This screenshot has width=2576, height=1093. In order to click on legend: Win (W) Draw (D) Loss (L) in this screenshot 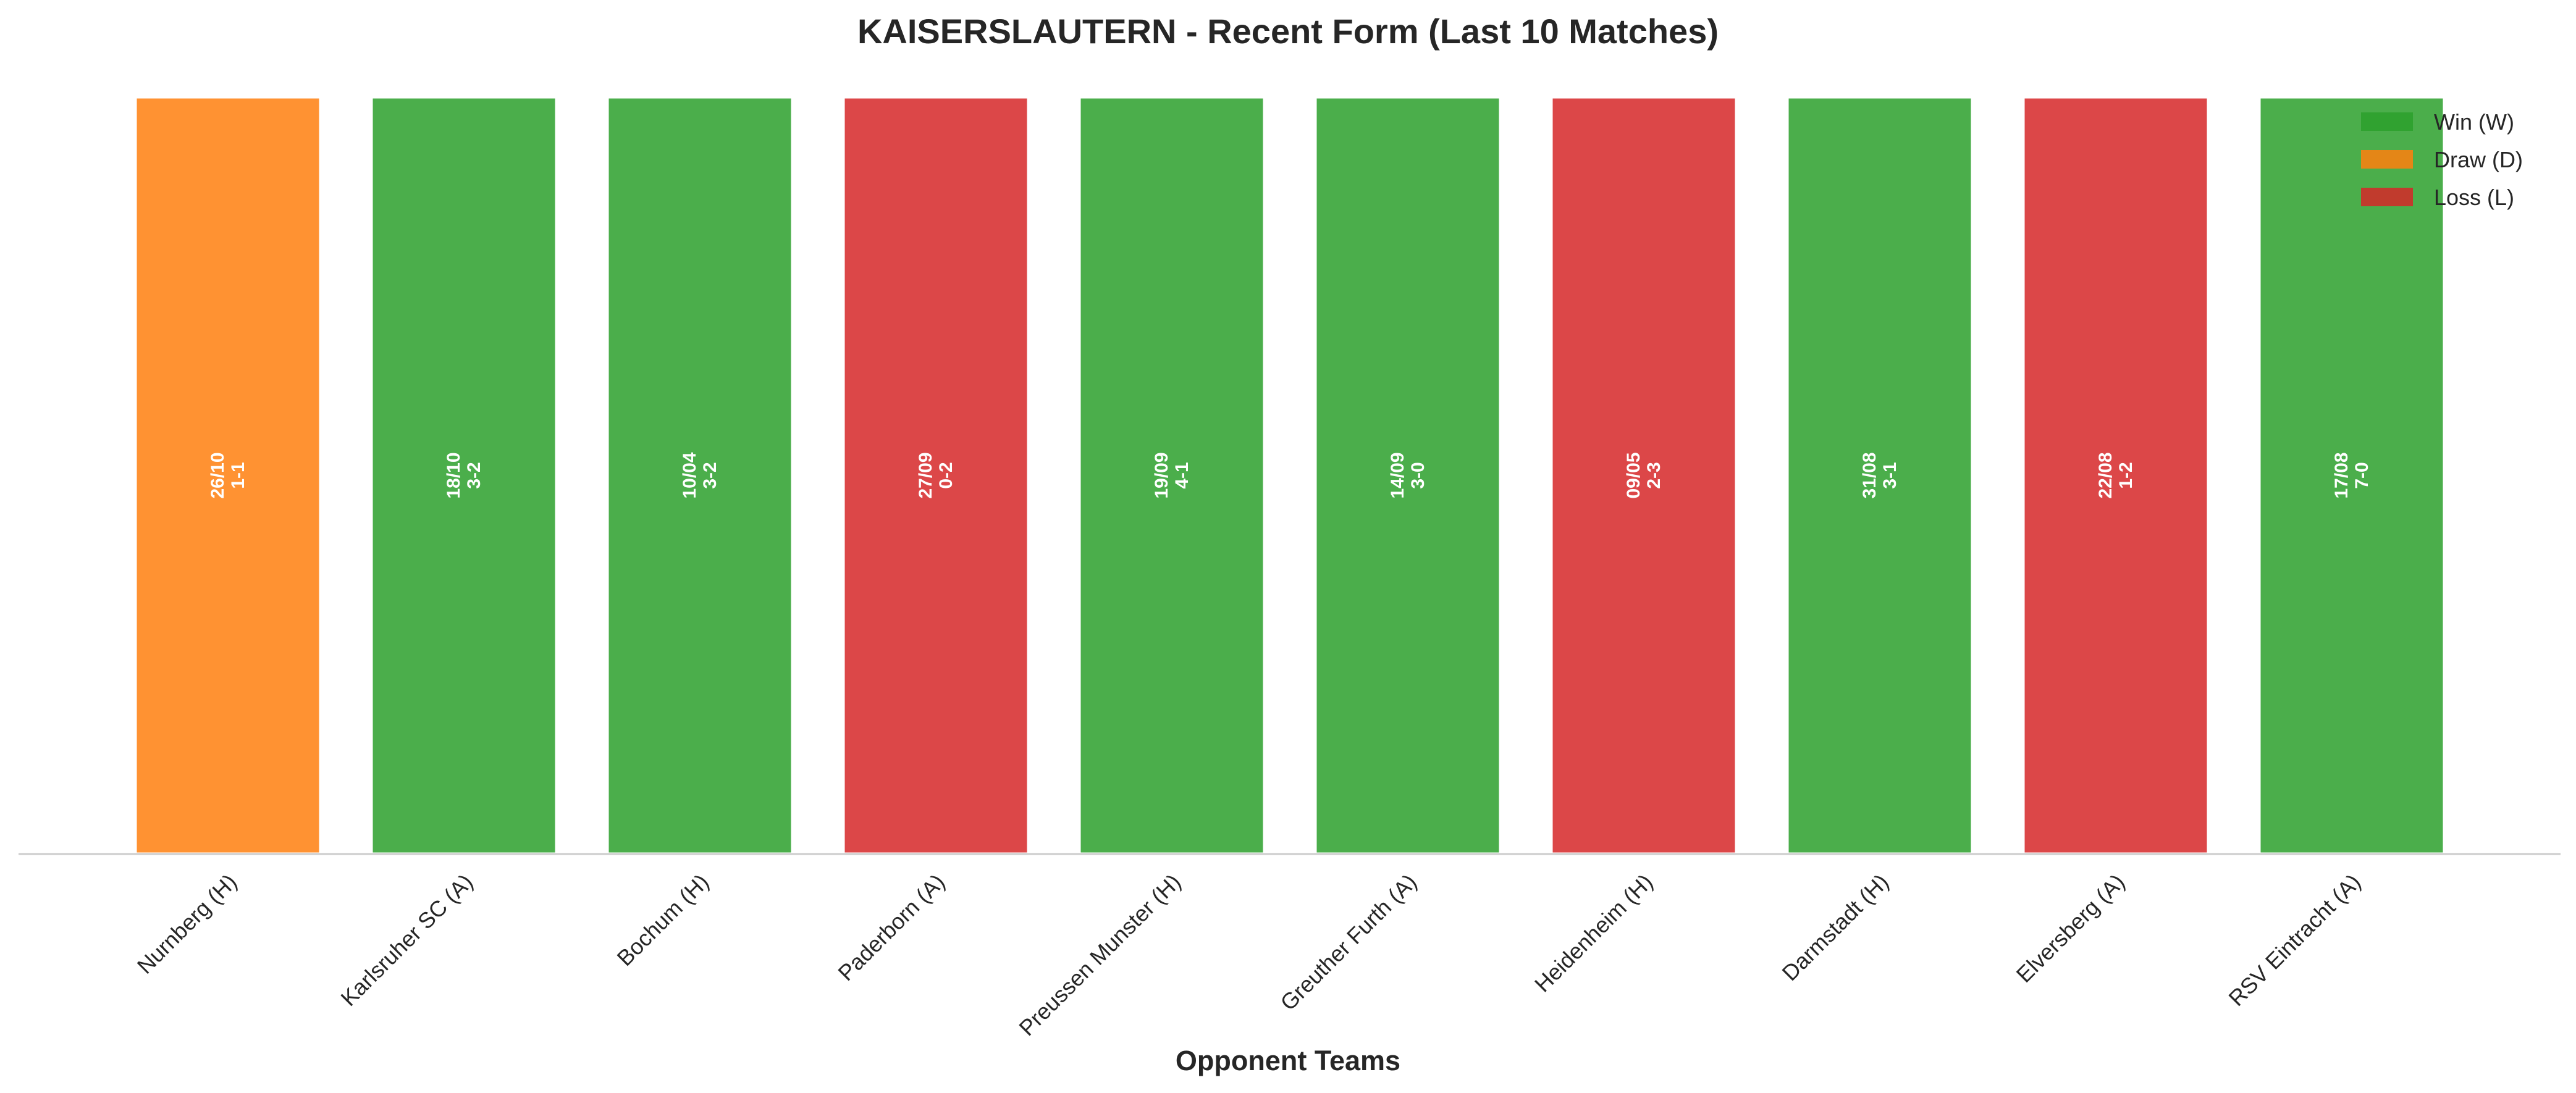, I will do `click(2442, 159)`.